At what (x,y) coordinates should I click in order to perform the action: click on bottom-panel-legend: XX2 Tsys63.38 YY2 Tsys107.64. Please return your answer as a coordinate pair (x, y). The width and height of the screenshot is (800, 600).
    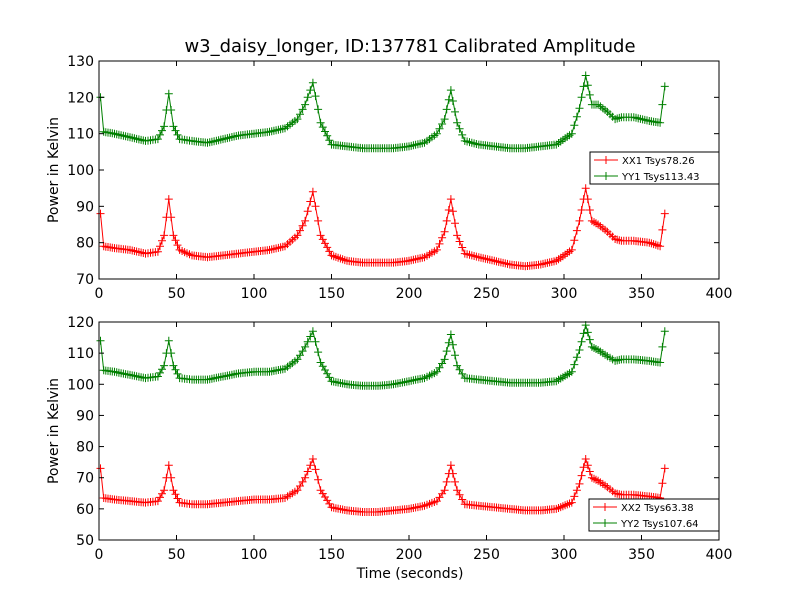
    Looking at the image, I should click on (654, 515).